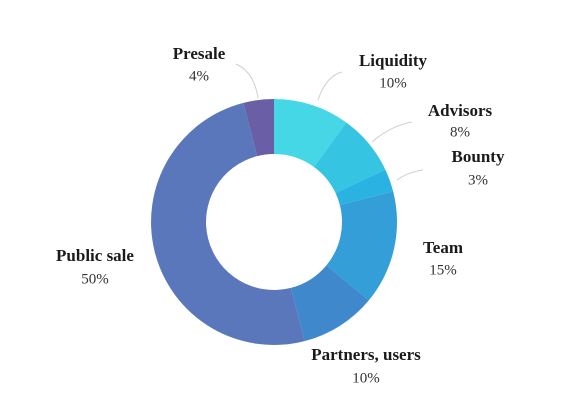 The image size is (572, 401). Describe the element at coordinates (460, 110) in the screenshot. I see `slice-label: Advisors` at that location.